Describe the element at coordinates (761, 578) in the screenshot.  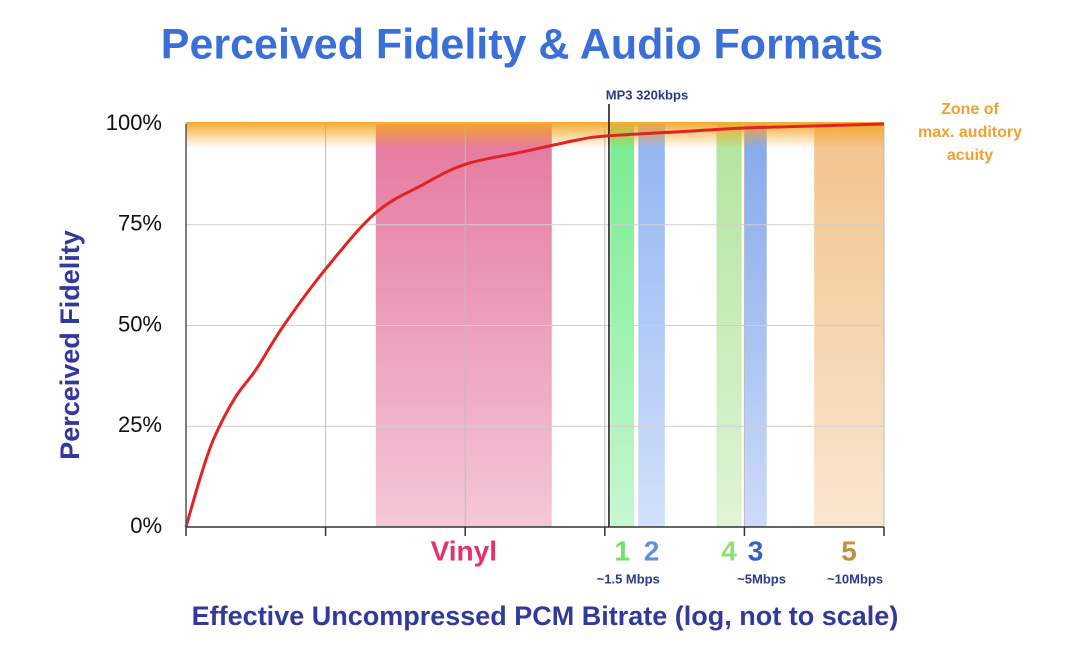
I see `band-note: ~5Mbps` at that location.